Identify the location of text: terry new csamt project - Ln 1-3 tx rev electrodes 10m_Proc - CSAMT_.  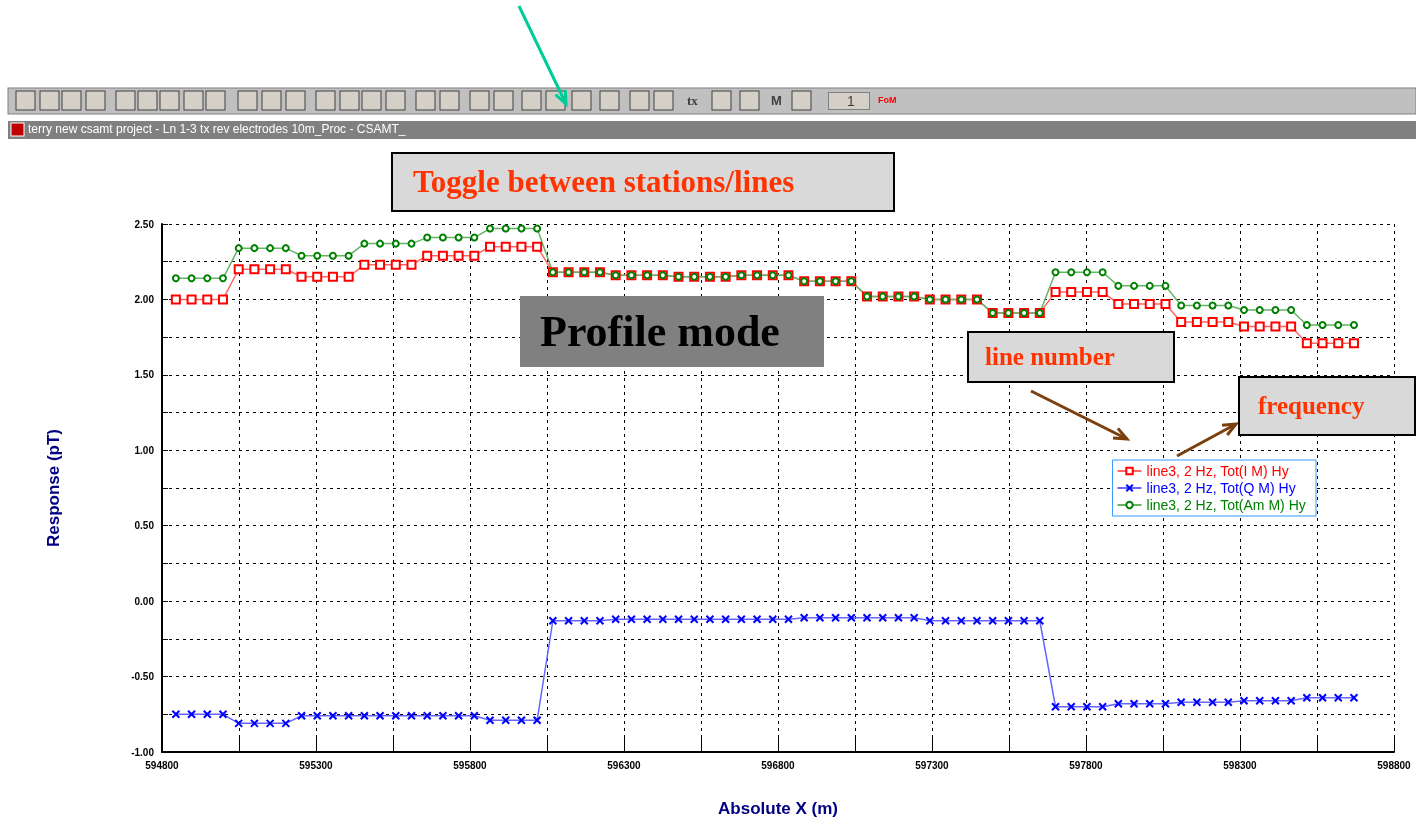
(217, 129).